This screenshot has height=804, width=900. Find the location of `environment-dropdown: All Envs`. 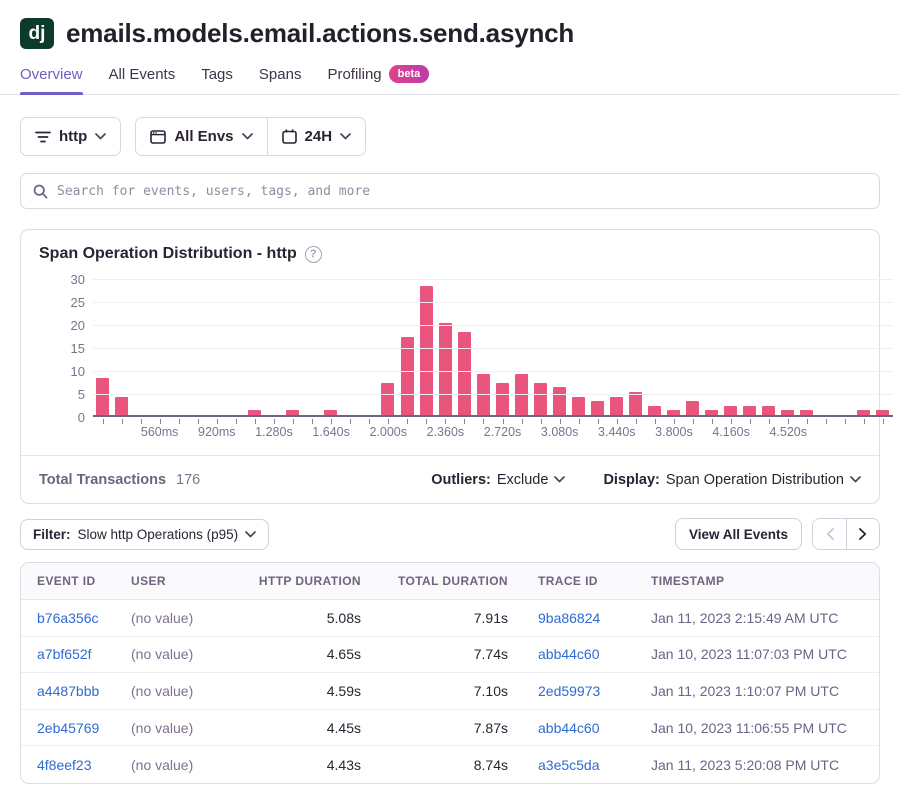

environment-dropdown: All Envs is located at coordinates (201, 136).